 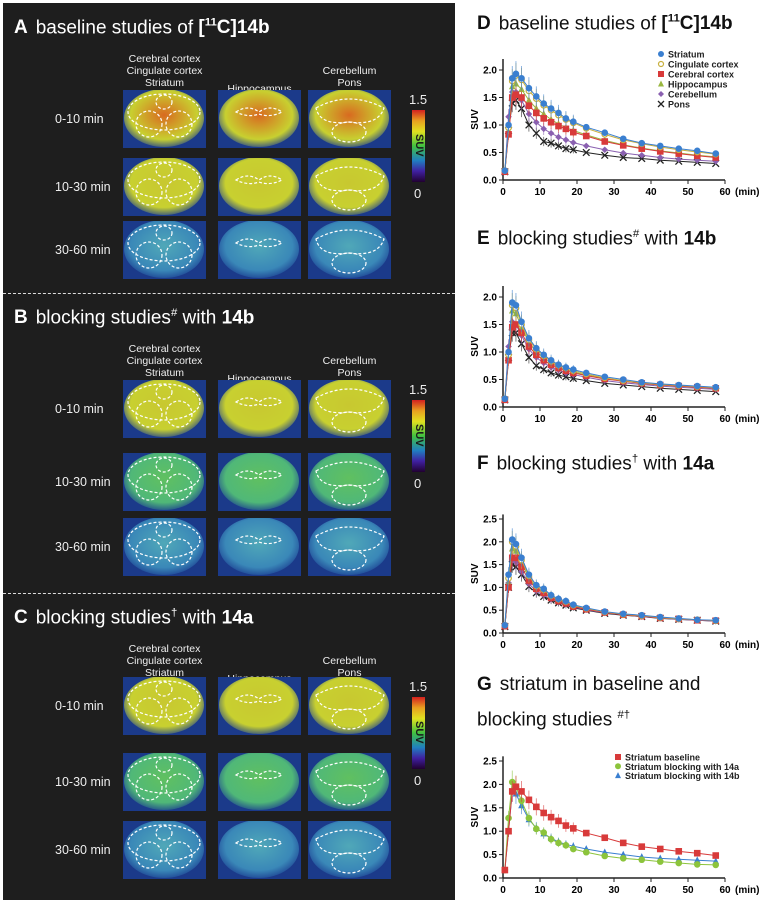 What do you see at coordinates (174, 313) in the screenshot?
I see `title-superscript: #` at bounding box center [174, 313].